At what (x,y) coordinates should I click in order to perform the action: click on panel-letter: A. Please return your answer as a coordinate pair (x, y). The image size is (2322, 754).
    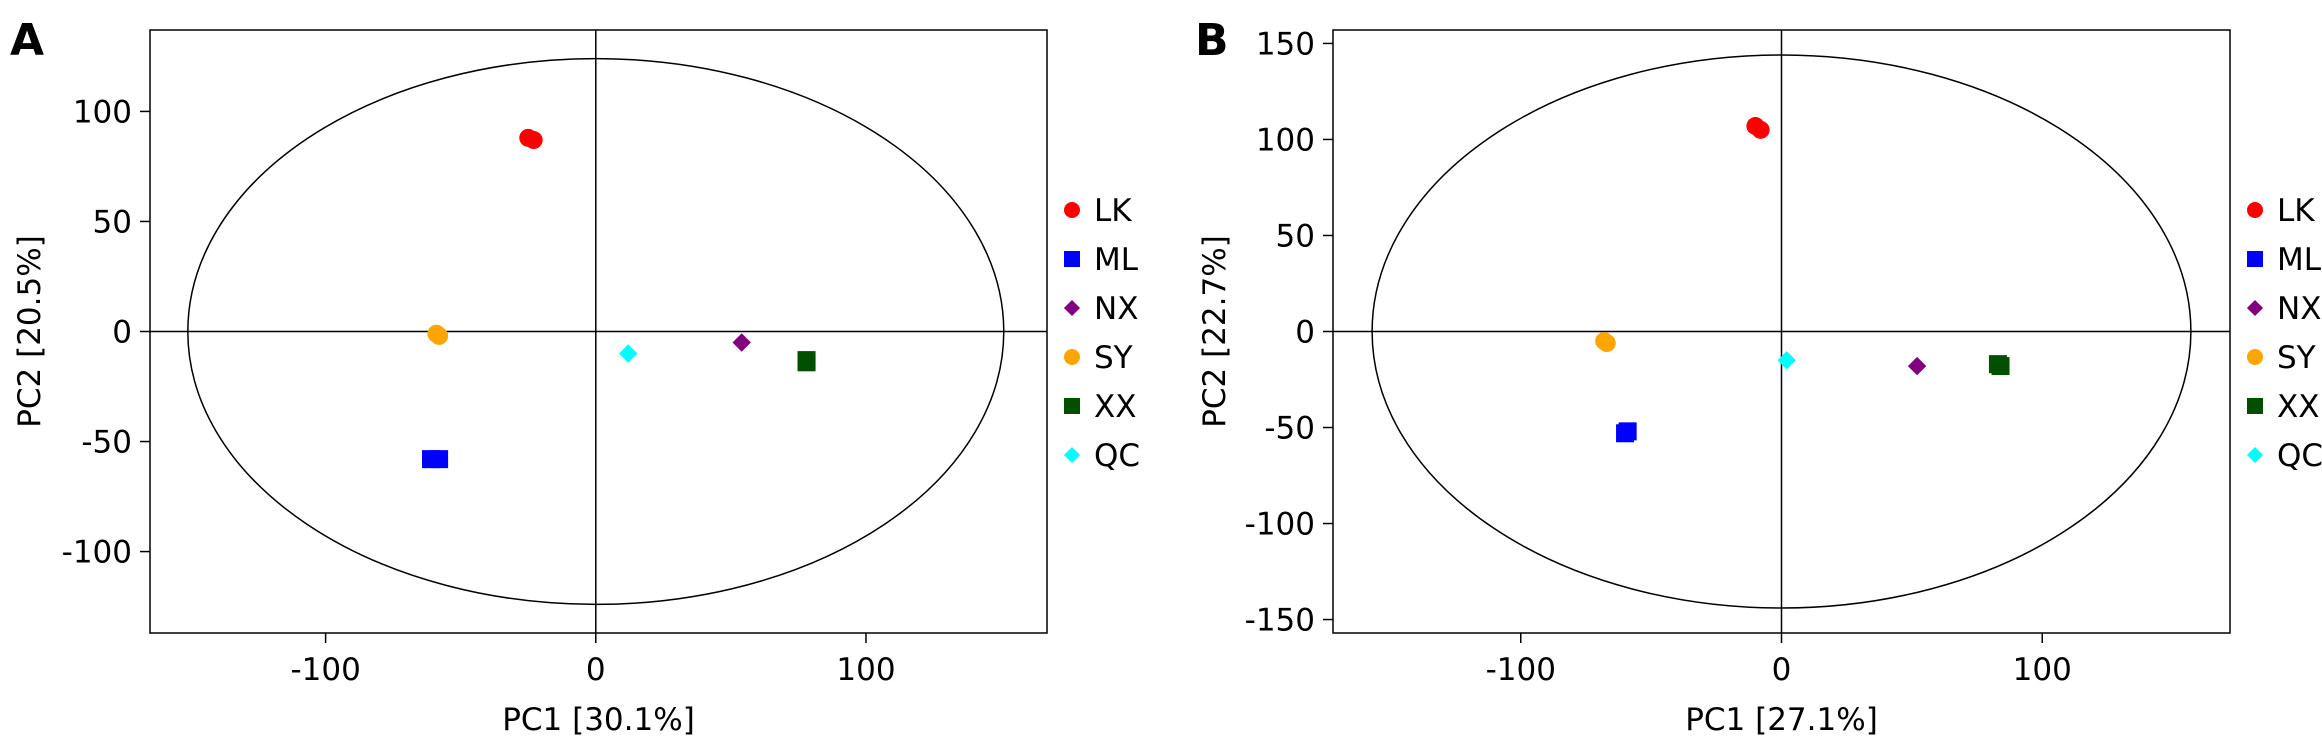
    Looking at the image, I should click on (27, 40).